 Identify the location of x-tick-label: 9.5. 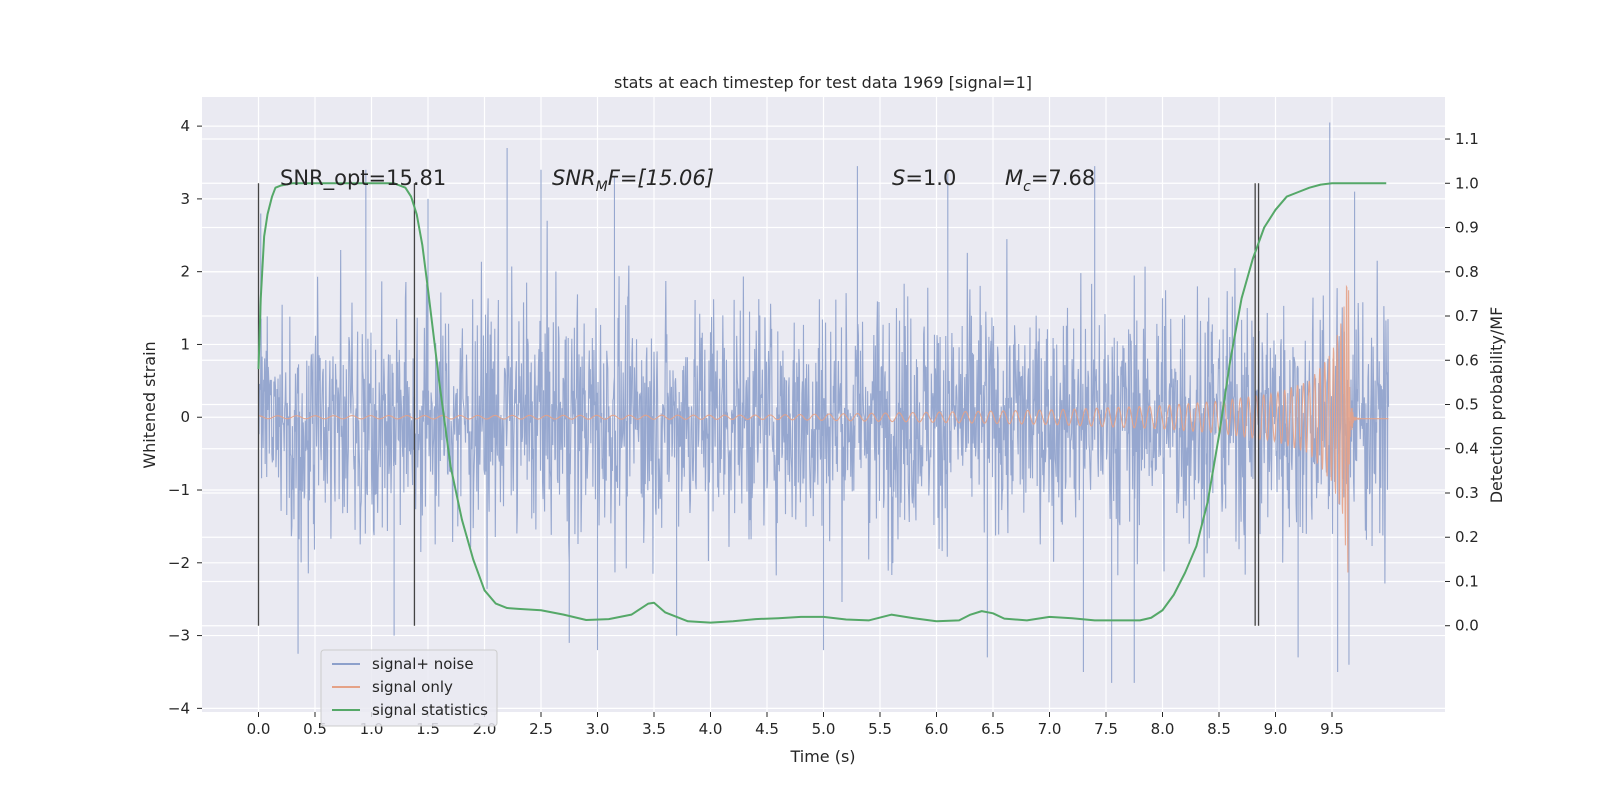
(1332, 729).